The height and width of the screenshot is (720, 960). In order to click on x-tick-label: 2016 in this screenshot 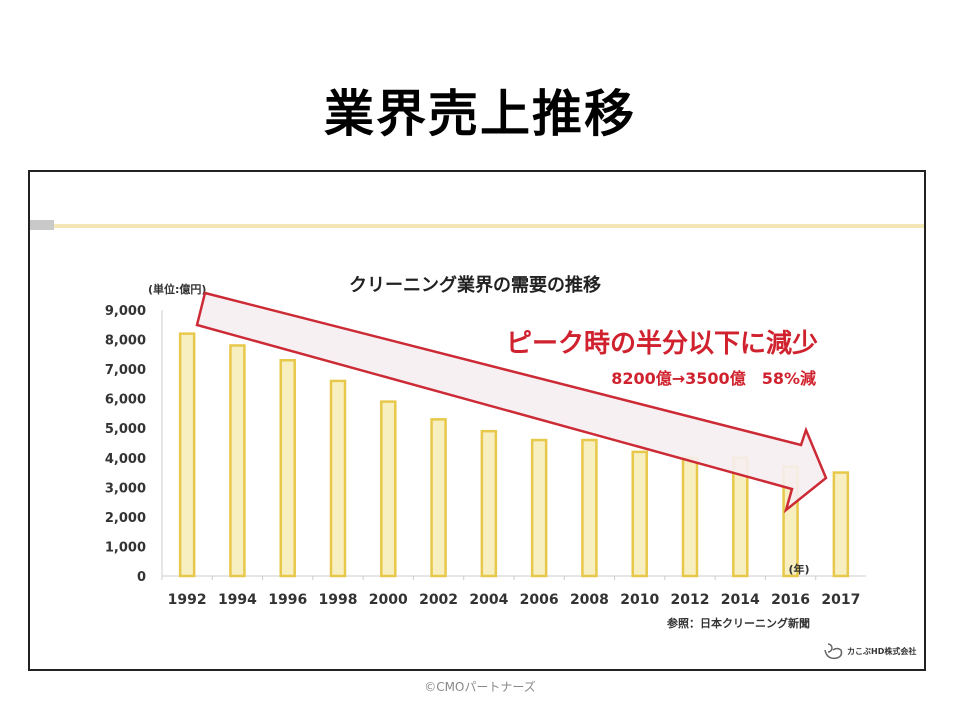, I will do `click(790, 600)`.